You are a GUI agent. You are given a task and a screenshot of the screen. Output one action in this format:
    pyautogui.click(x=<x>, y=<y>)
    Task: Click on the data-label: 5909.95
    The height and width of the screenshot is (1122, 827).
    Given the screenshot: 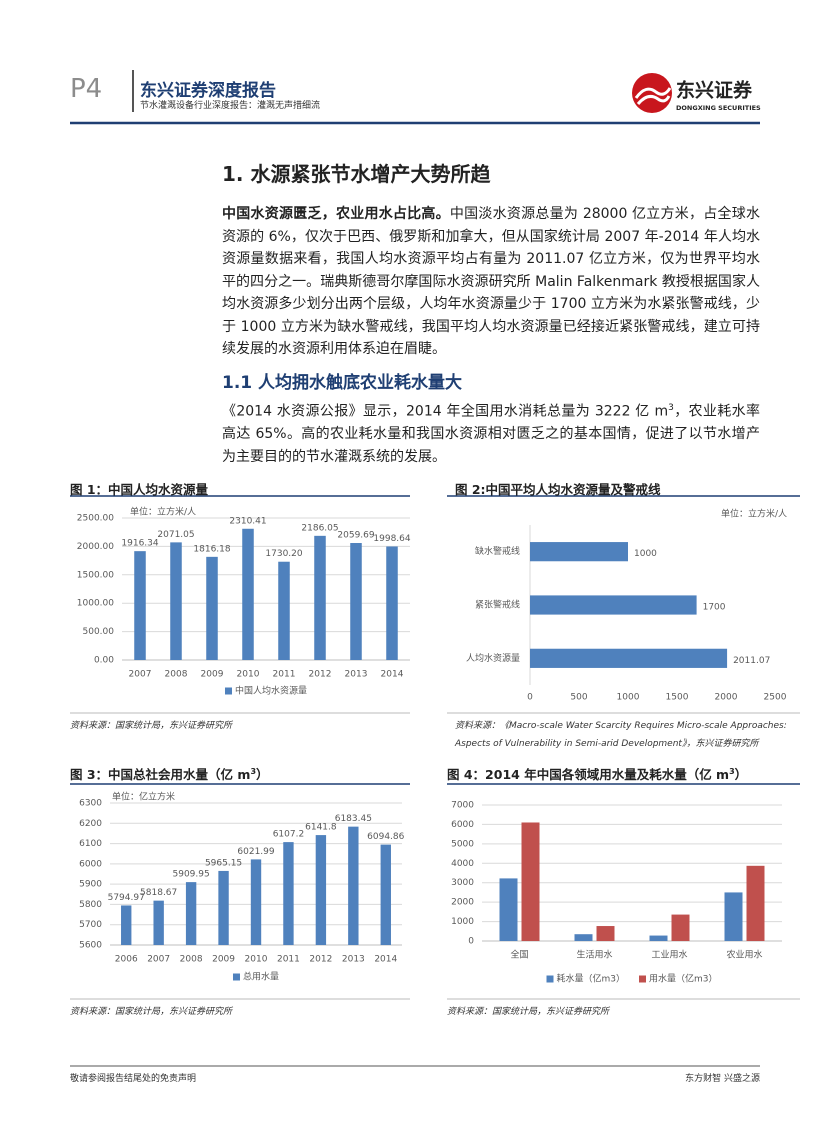 What is the action you would take?
    pyautogui.click(x=191, y=875)
    